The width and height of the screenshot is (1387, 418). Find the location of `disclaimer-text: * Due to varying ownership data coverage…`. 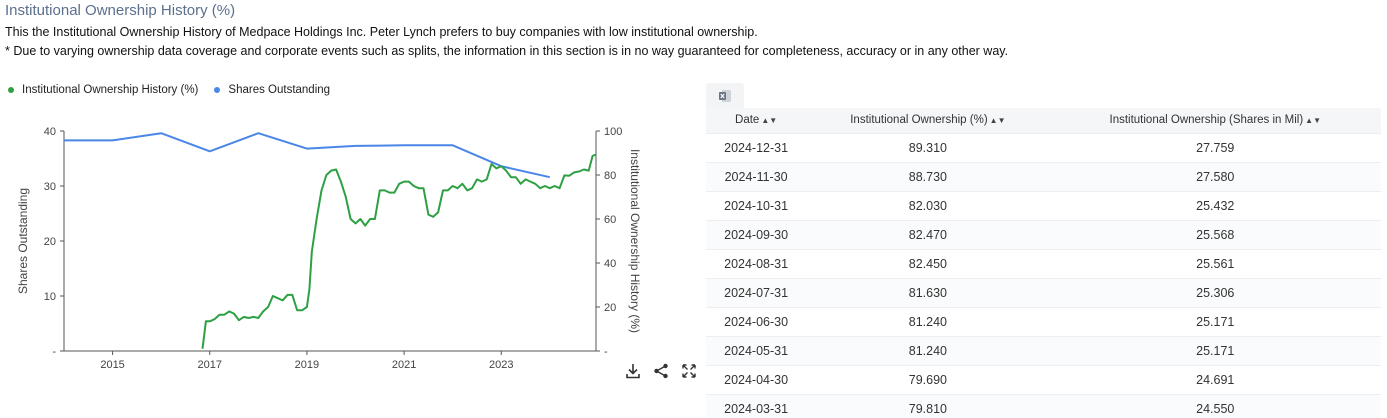

disclaimer-text: * Due to varying ownership data coverage… is located at coordinates (507, 51).